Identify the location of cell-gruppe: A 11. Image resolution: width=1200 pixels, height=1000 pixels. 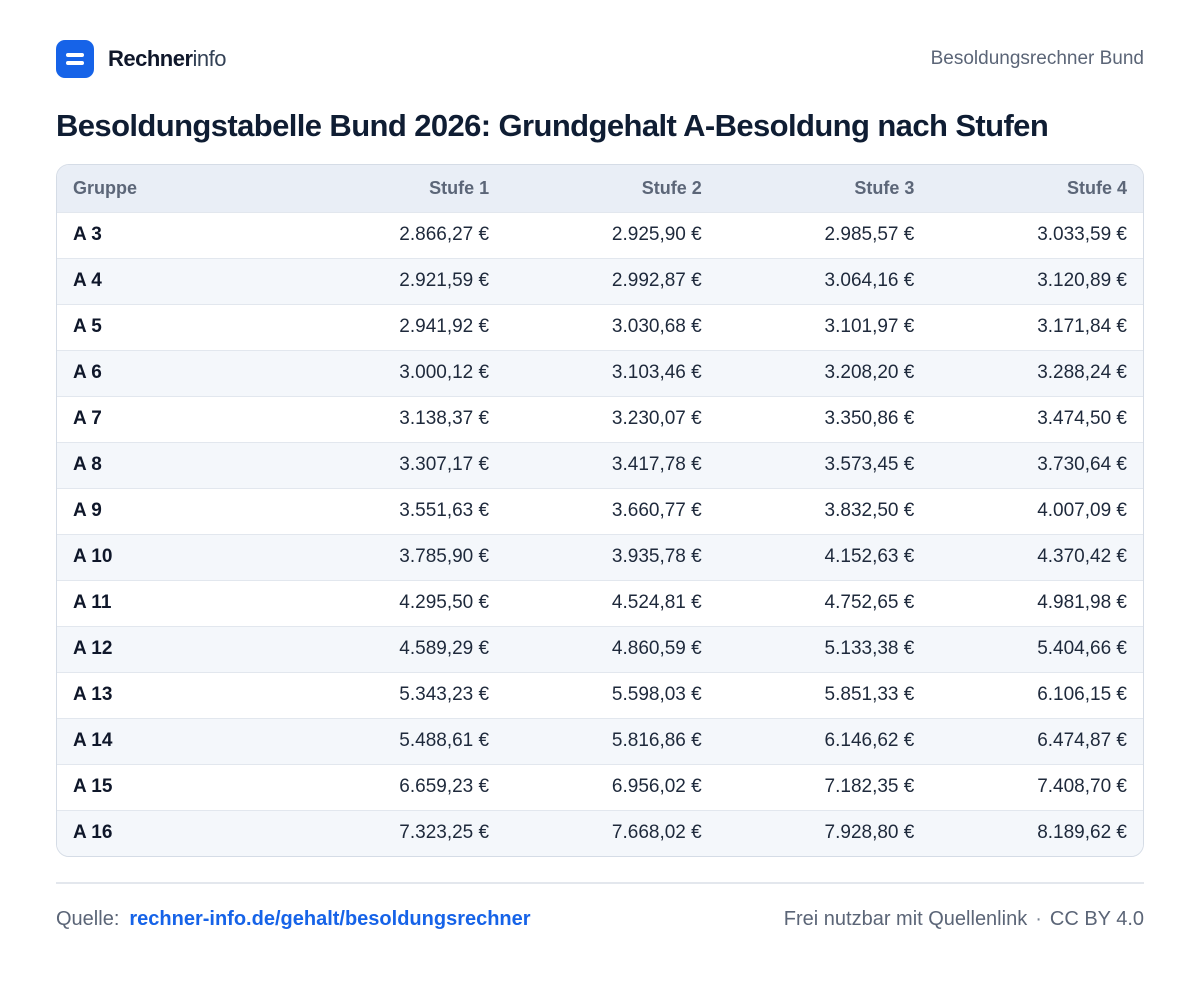
(92, 602).